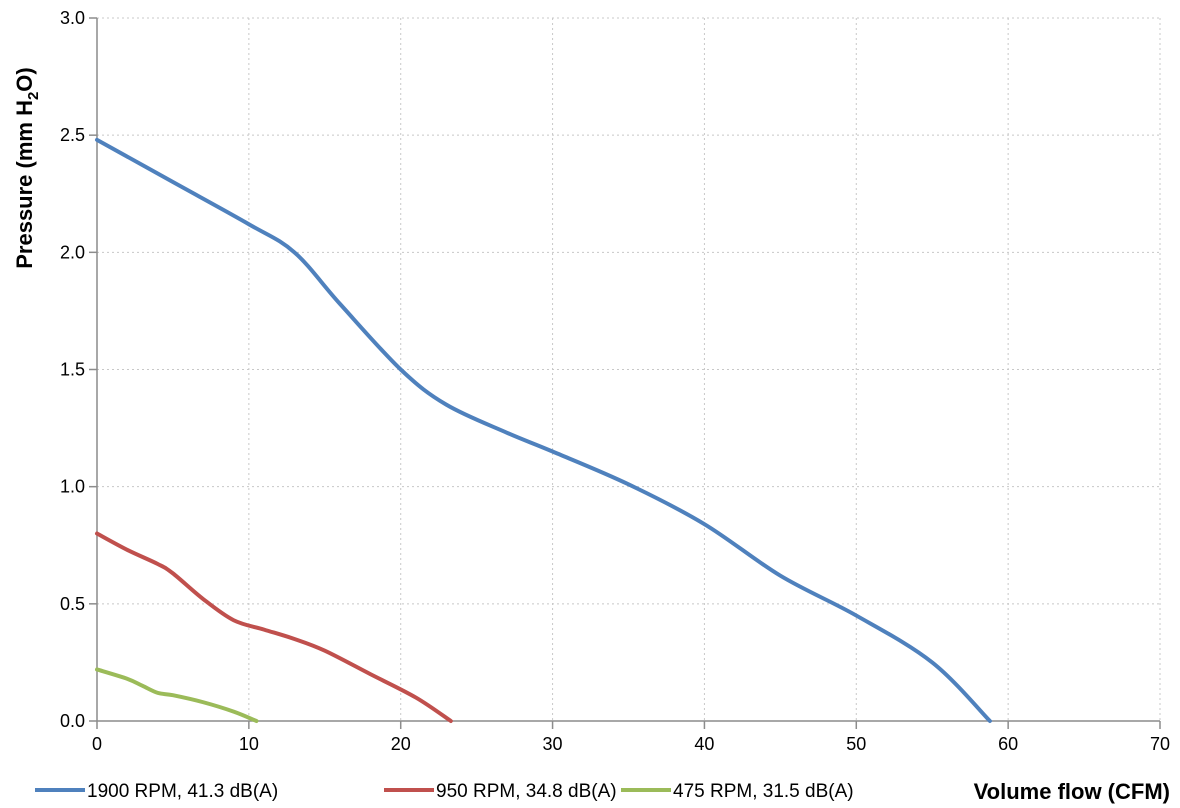  I want to click on legend-item: 950 RPM, 34.8 dB(A), so click(500, 791).